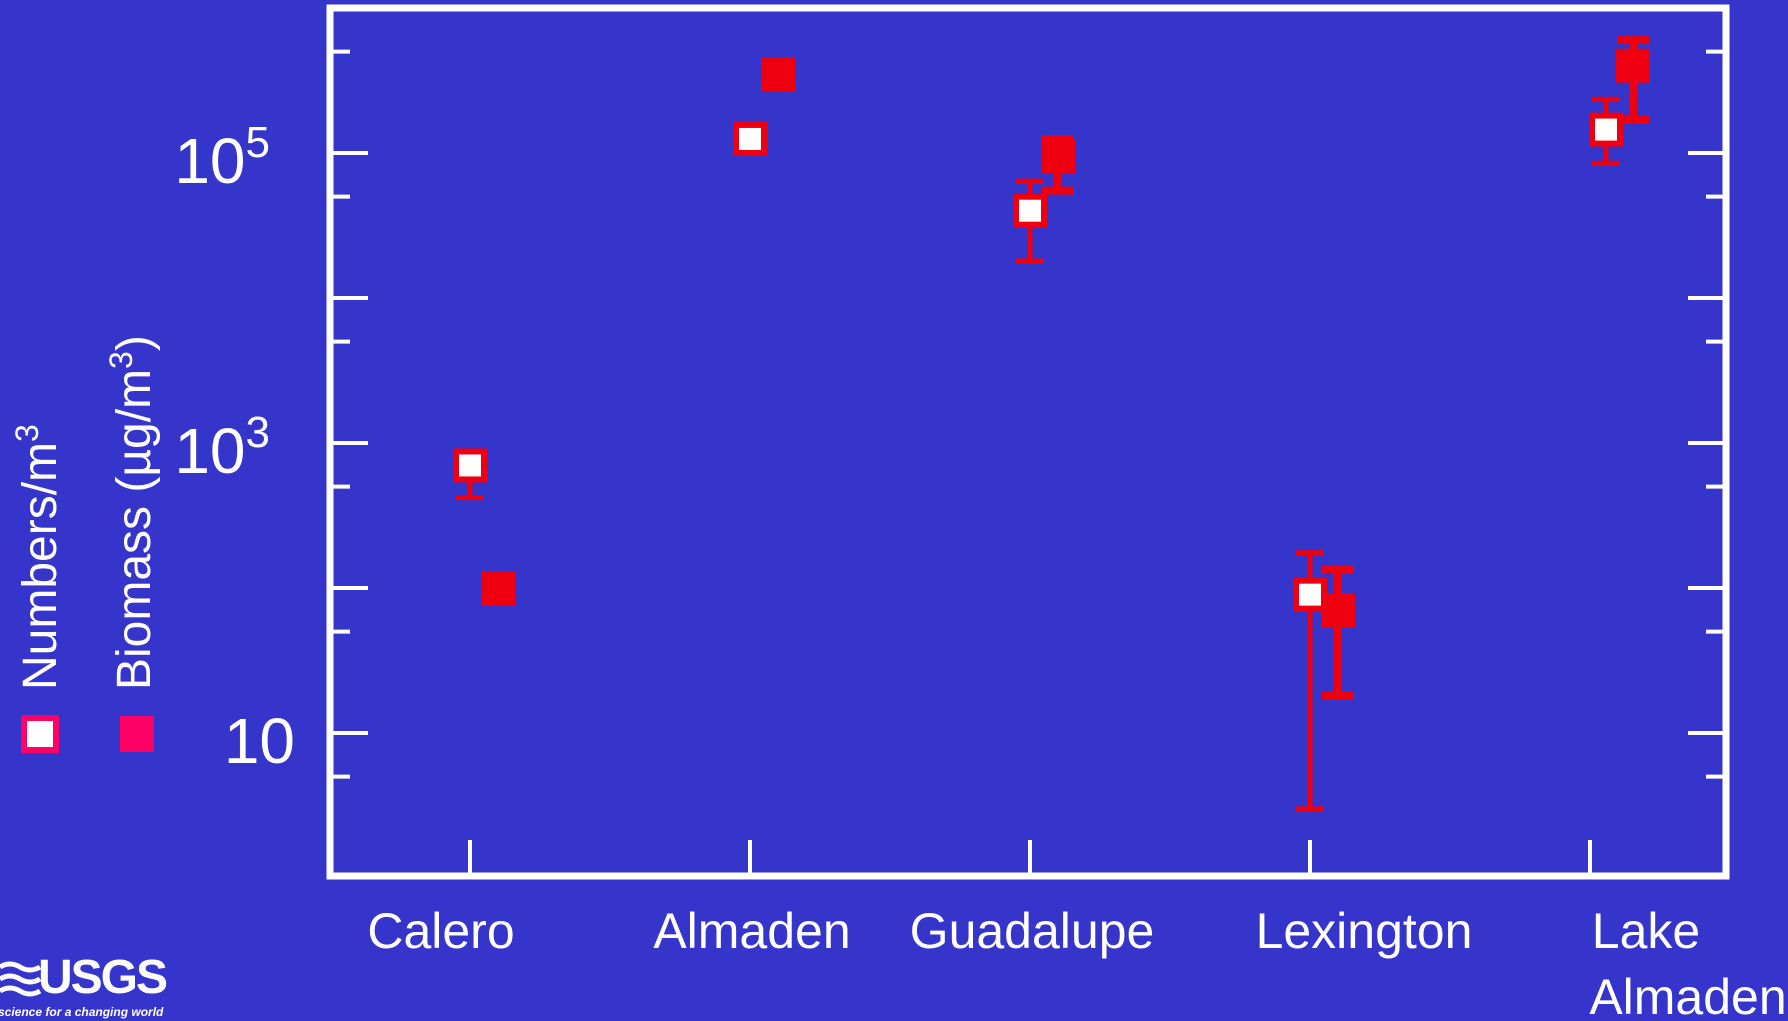 The width and height of the screenshot is (1788, 1021). Describe the element at coordinates (103, 977) in the screenshot. I see `usgs-logo-text: USGS` at that location.